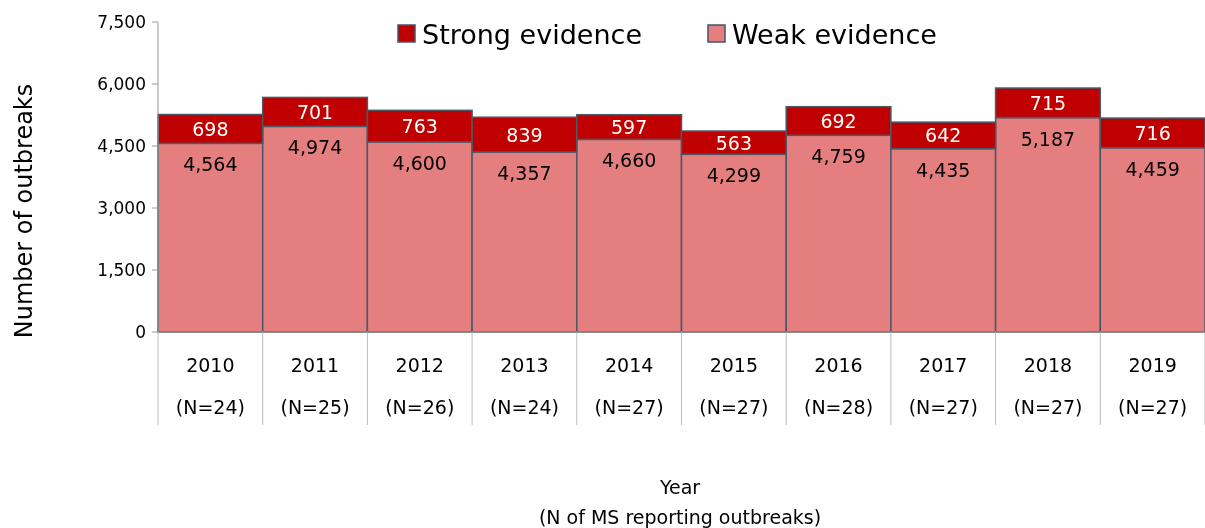 Image resolution: width=1205 pixels, height=528 pixels. What do you see at coordinates (315, 147) in the screenshot?
I see `data-label: 4,974` at bounding box center [315, 147].